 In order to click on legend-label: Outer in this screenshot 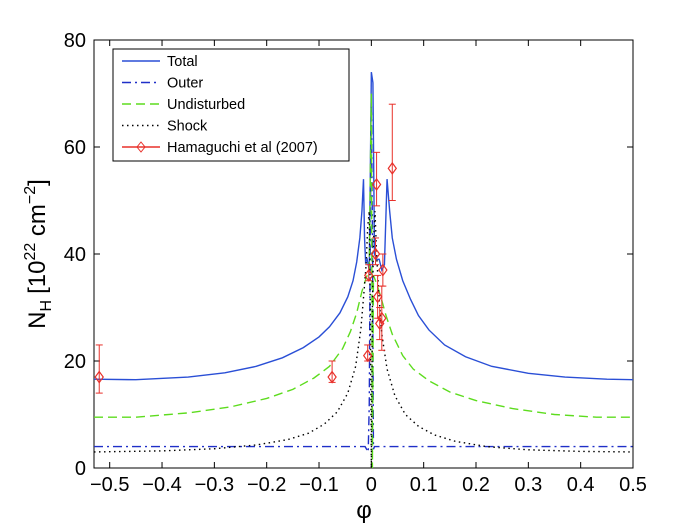, I will do `click(185, 84)`.